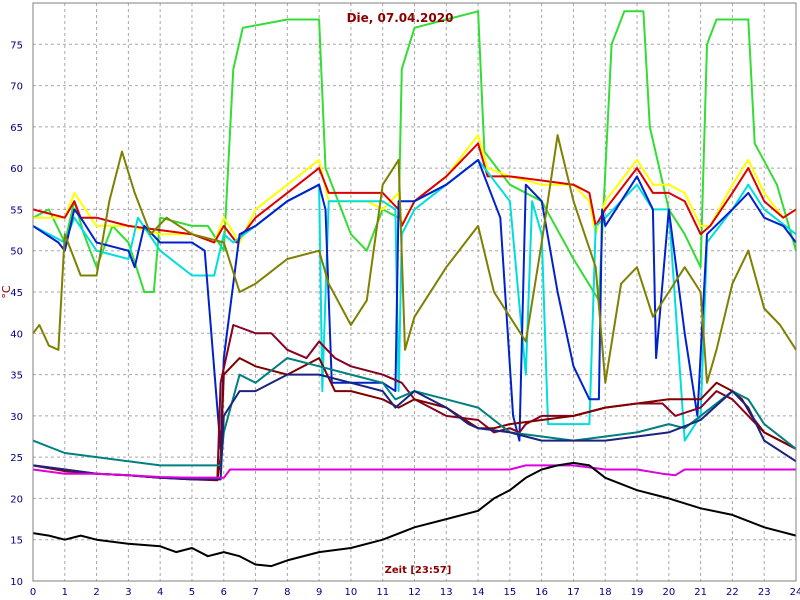  I want to click on y-tick-label: 75, so click(16, 45).